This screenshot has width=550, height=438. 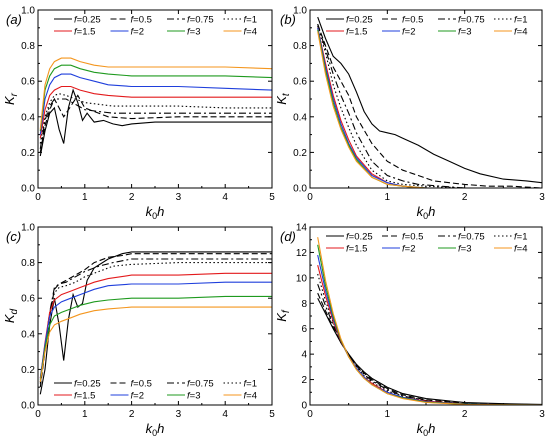 What do you see at coordinates (11, 98) in the screenshot?
I see `y-axis-label: Kr` at bounding box center [11, 98].